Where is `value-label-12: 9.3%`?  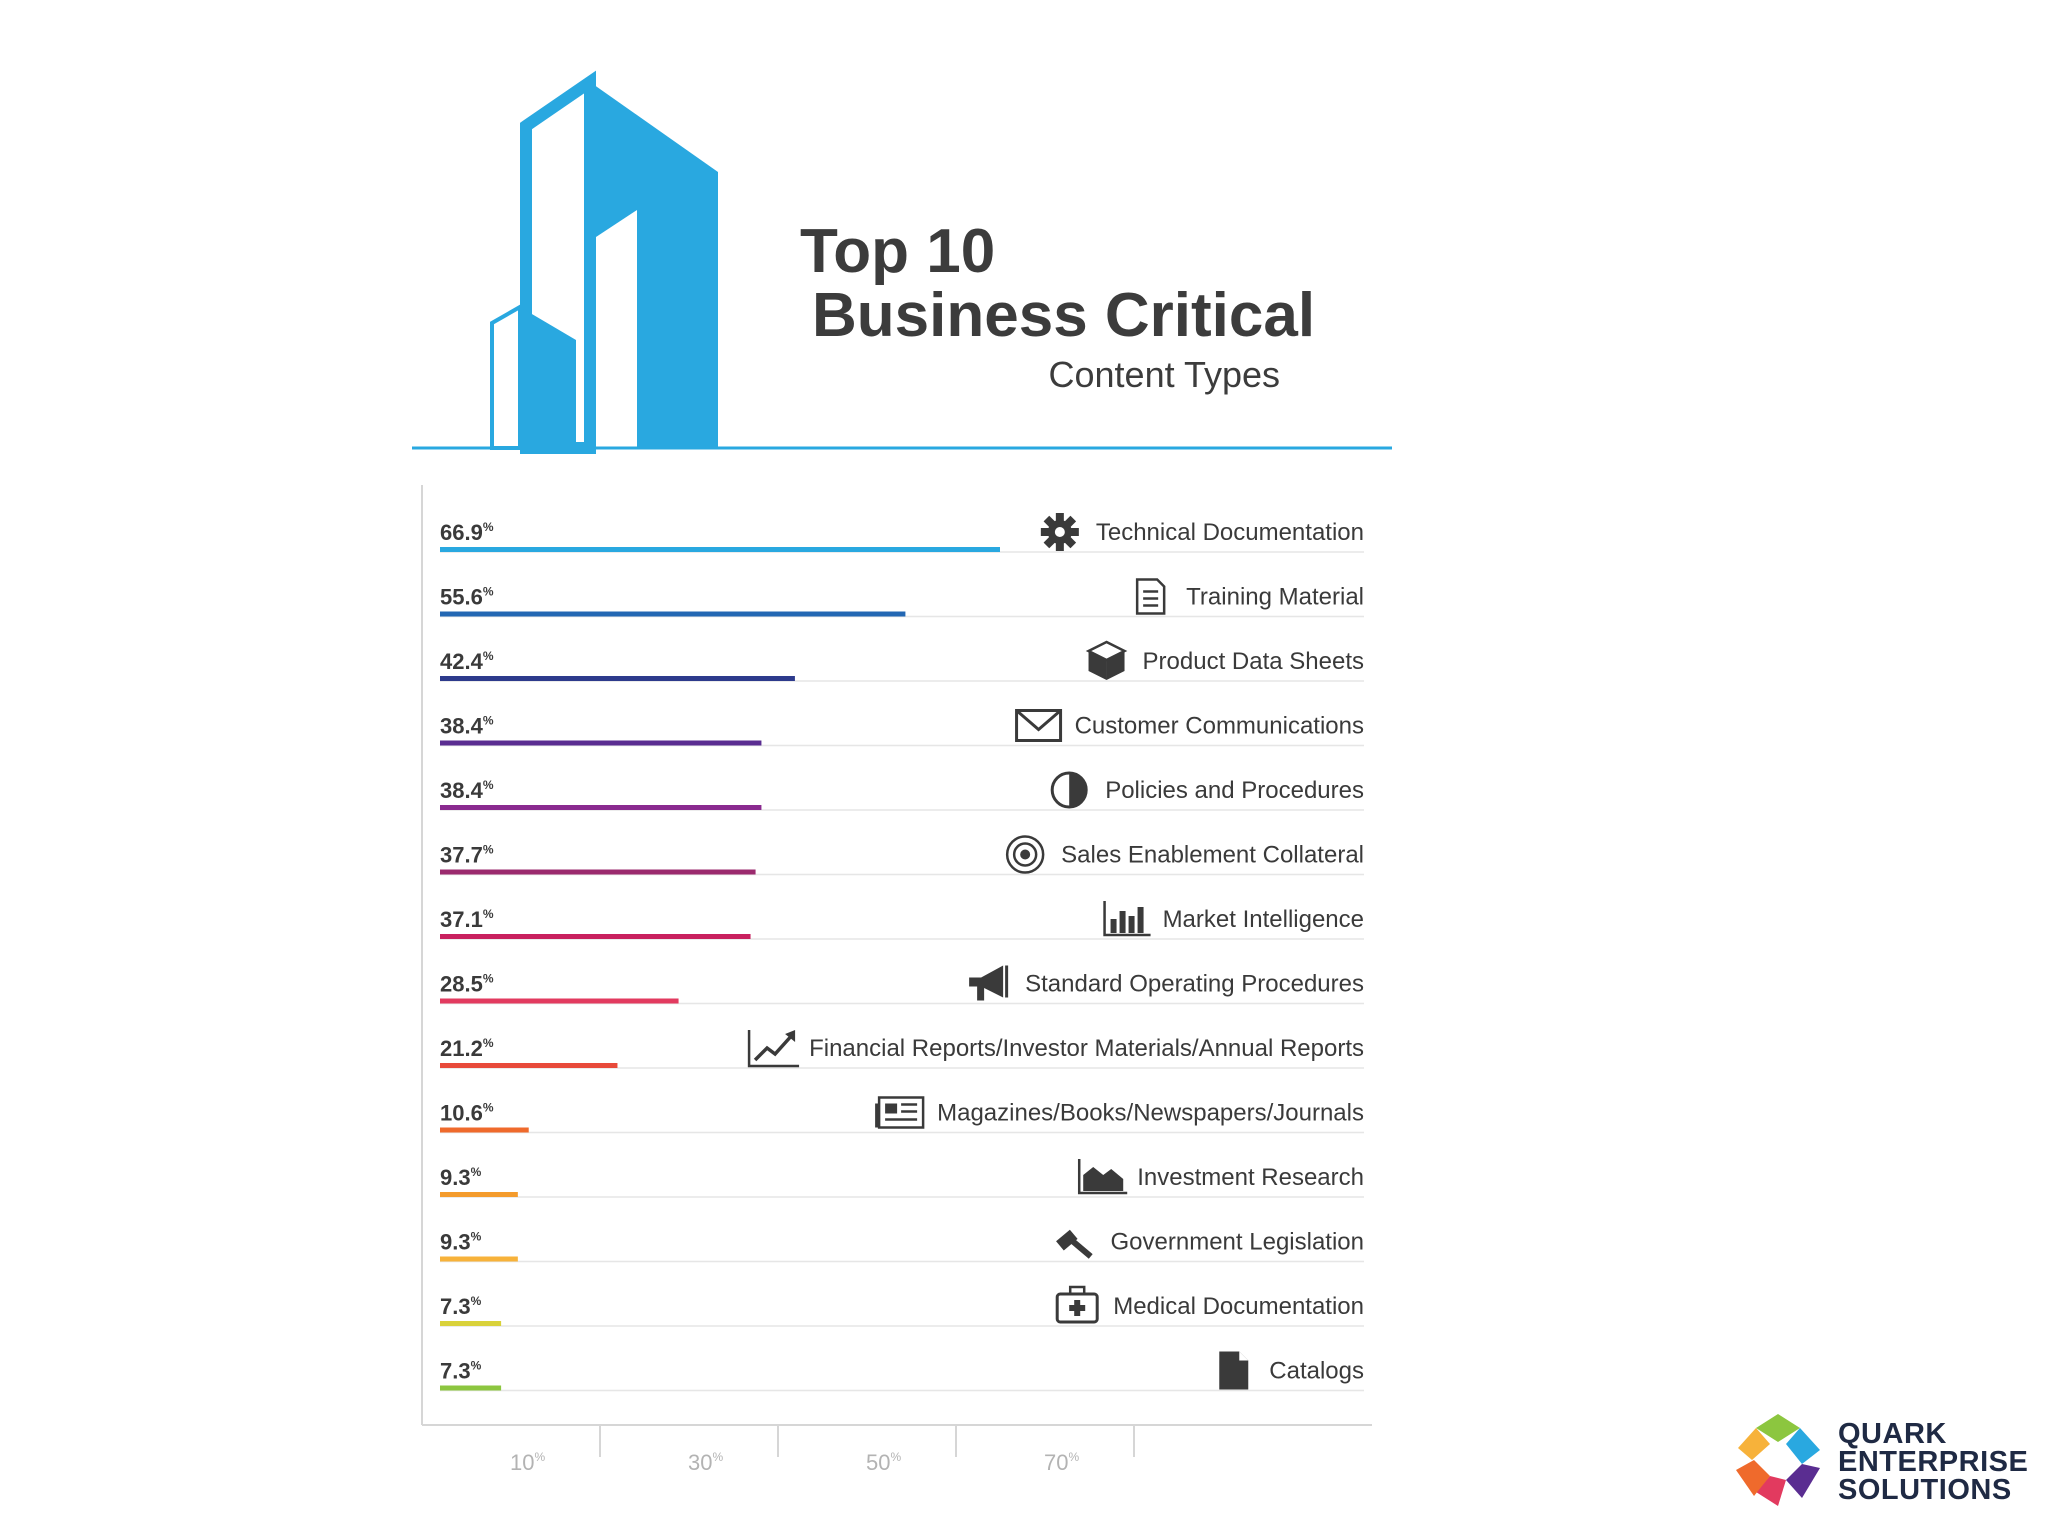 value-label-12: 9.3% is located at coordinates (461, 1242).